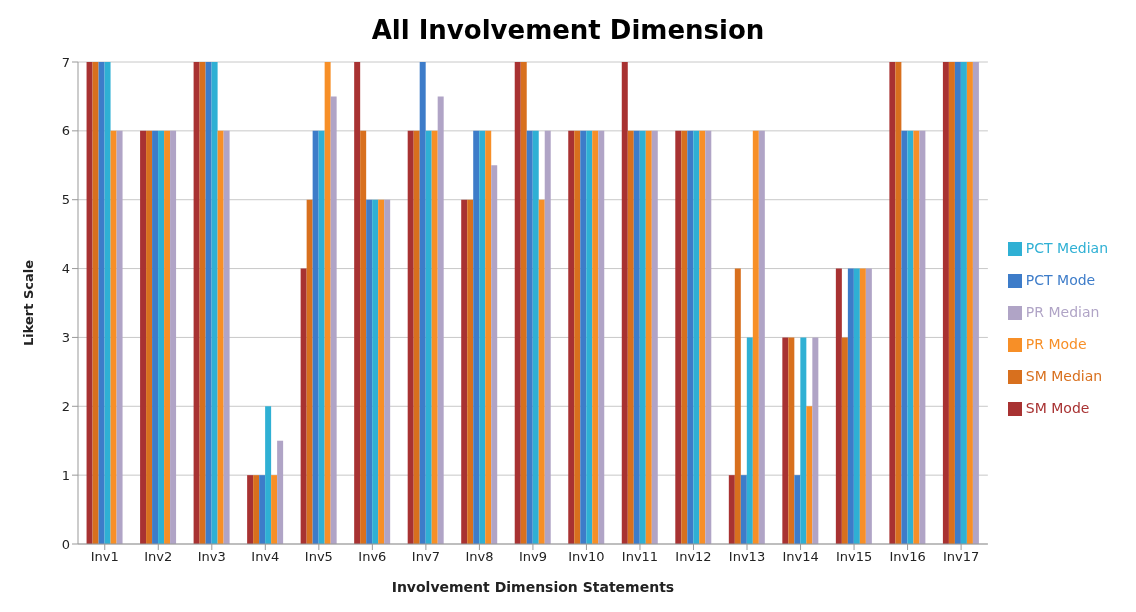  Describe the element at coordinates (1057, 408) in the screenshot. I see `legend-label: SM Mode` at that location.